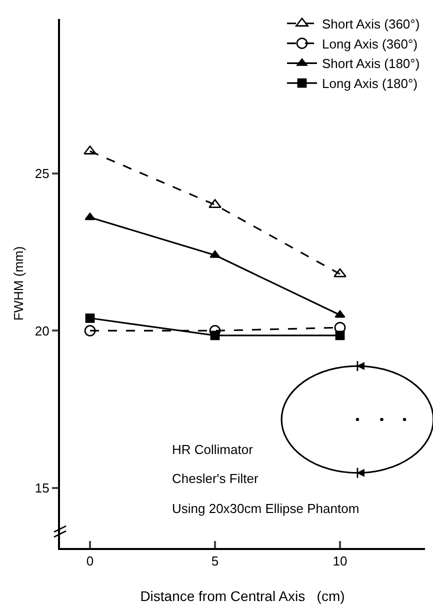 This screenshot has height=610, width=433. Describe the element at coordinates (213, 449) in the screenshot. I see `annotation: HR Collimator` at that location.